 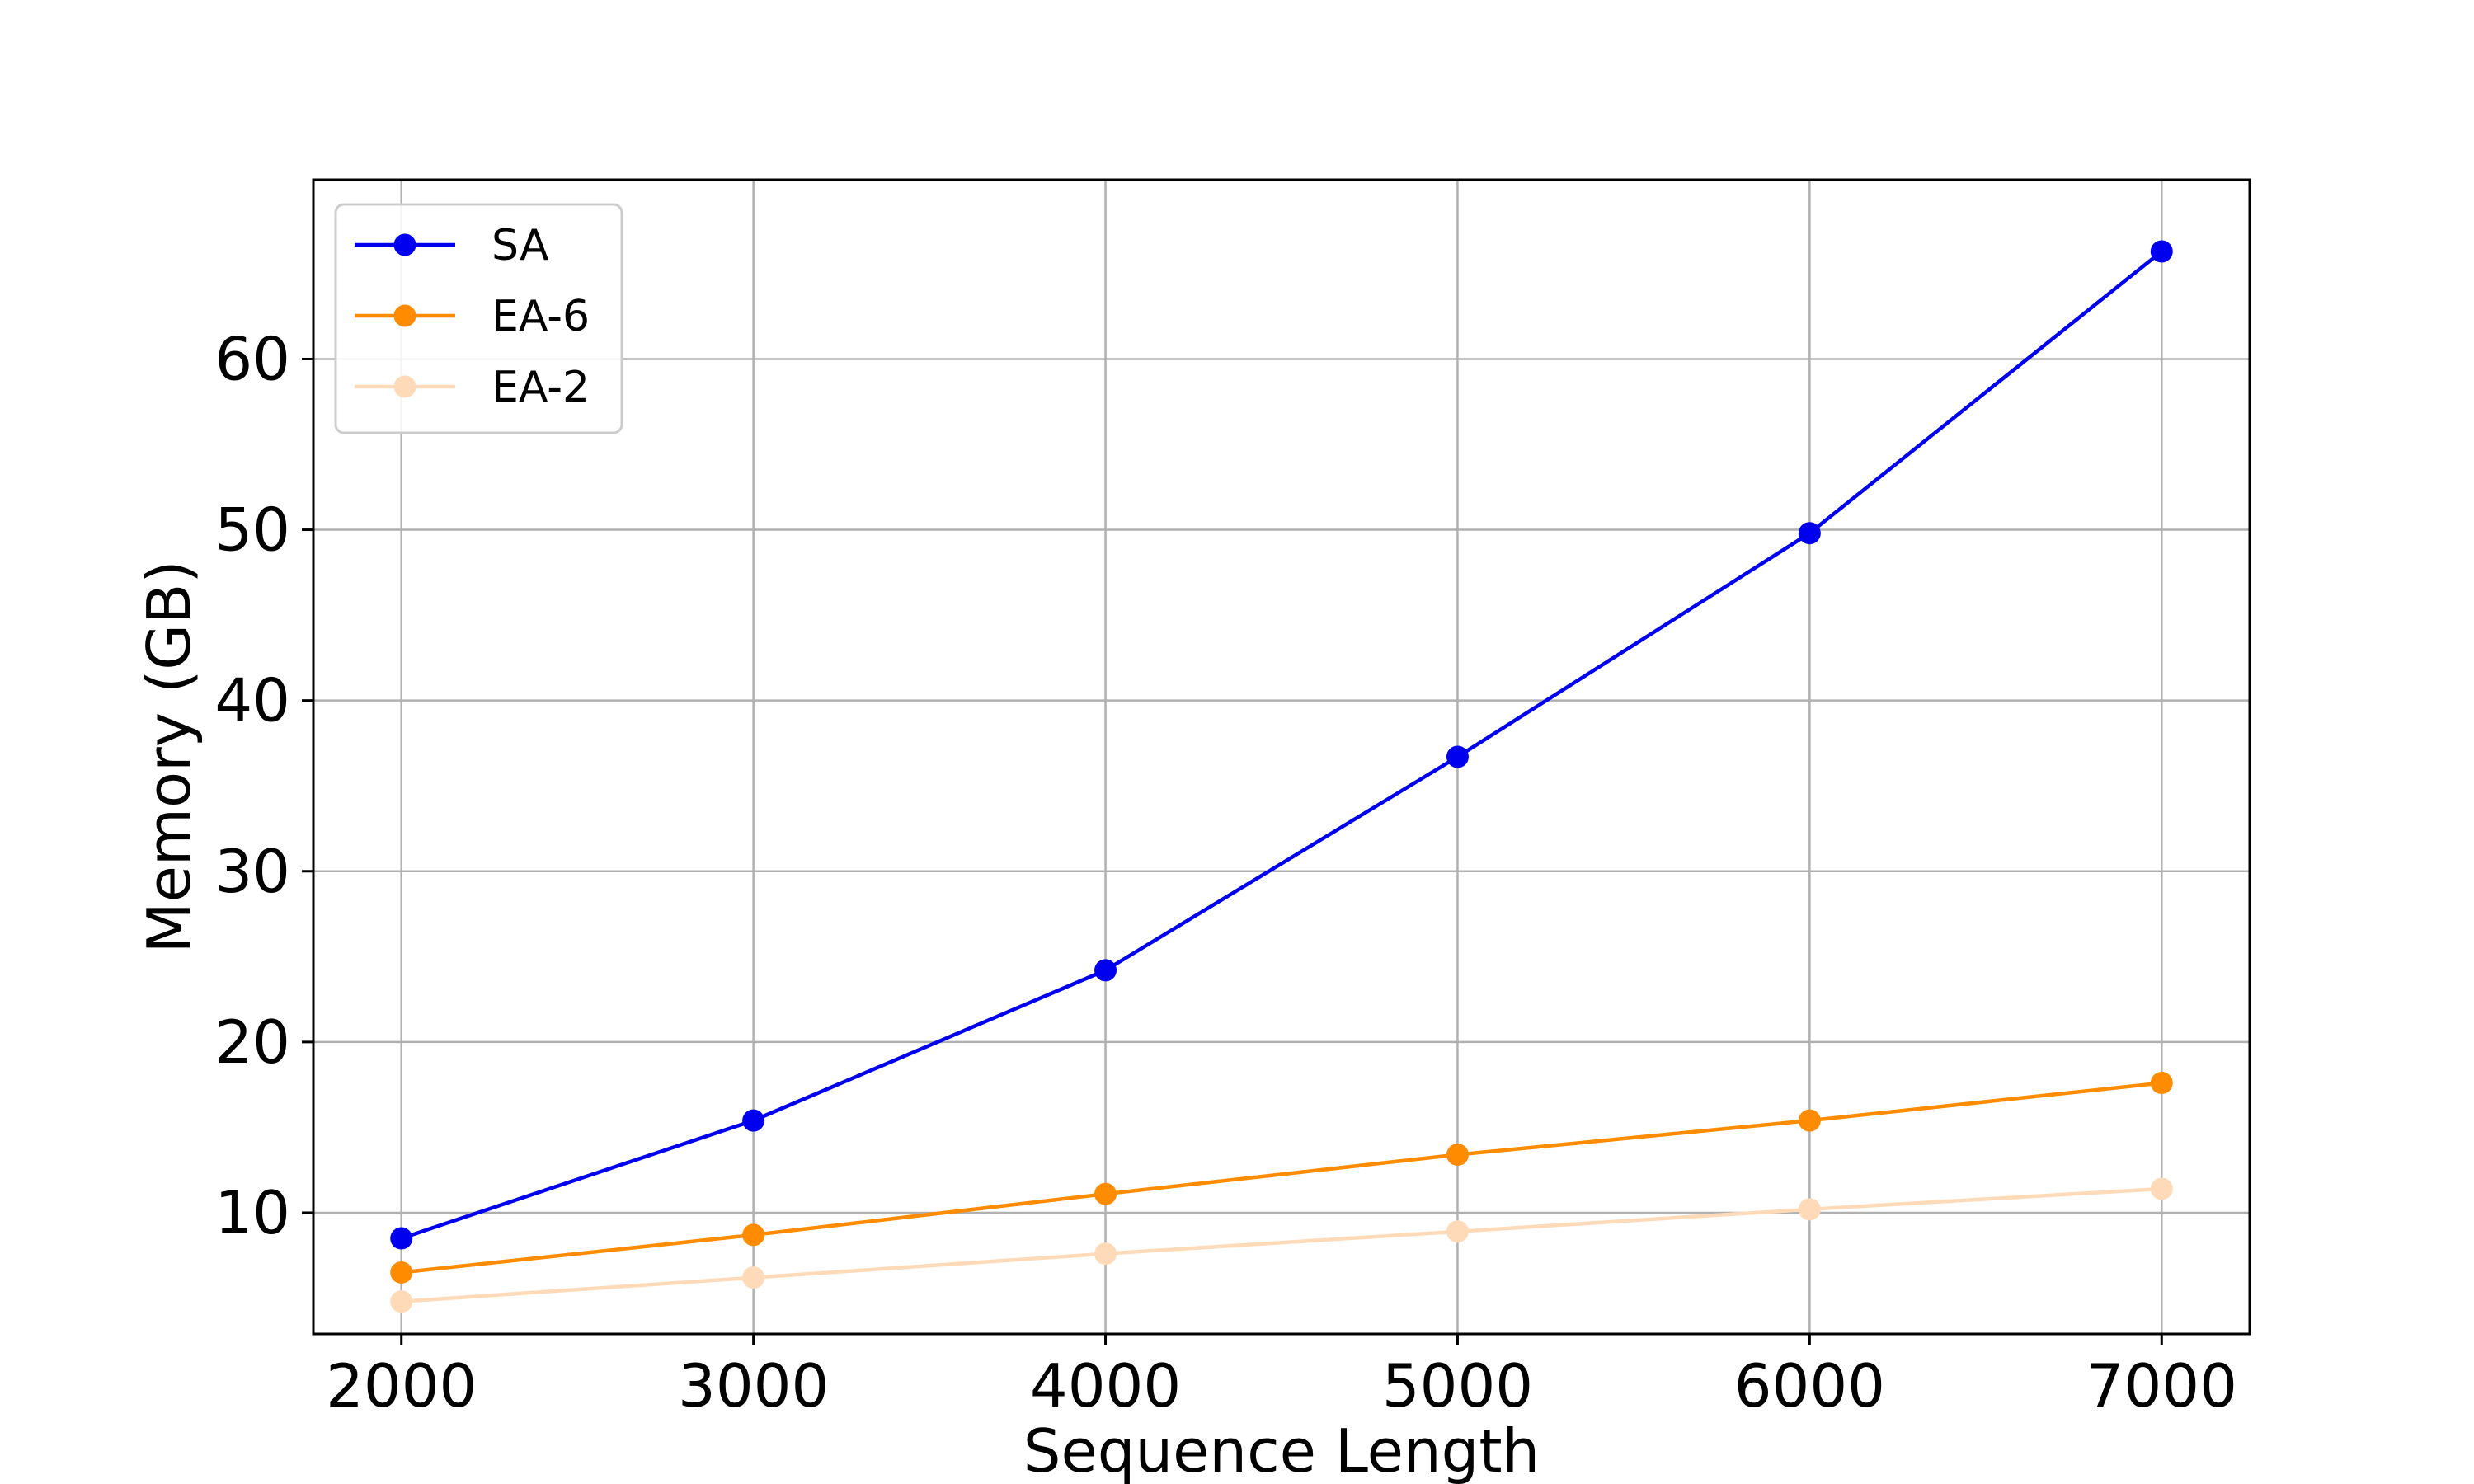 I want to click on y-axis-label: Memory (GB), so click(x=169, y=756).